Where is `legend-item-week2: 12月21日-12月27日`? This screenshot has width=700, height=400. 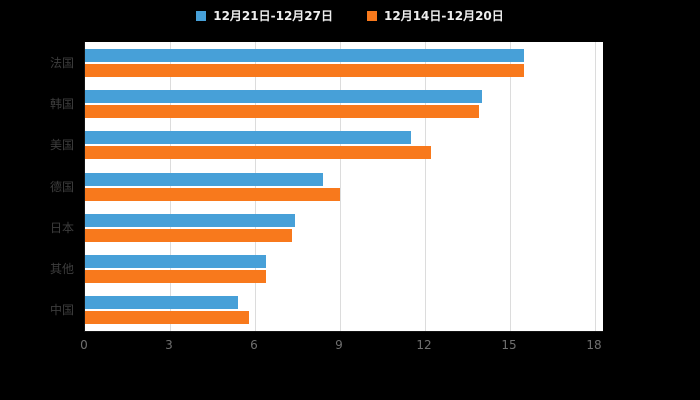
legend-item-week2: 12月21日-12月27日 is located at coordinates (264, 15).